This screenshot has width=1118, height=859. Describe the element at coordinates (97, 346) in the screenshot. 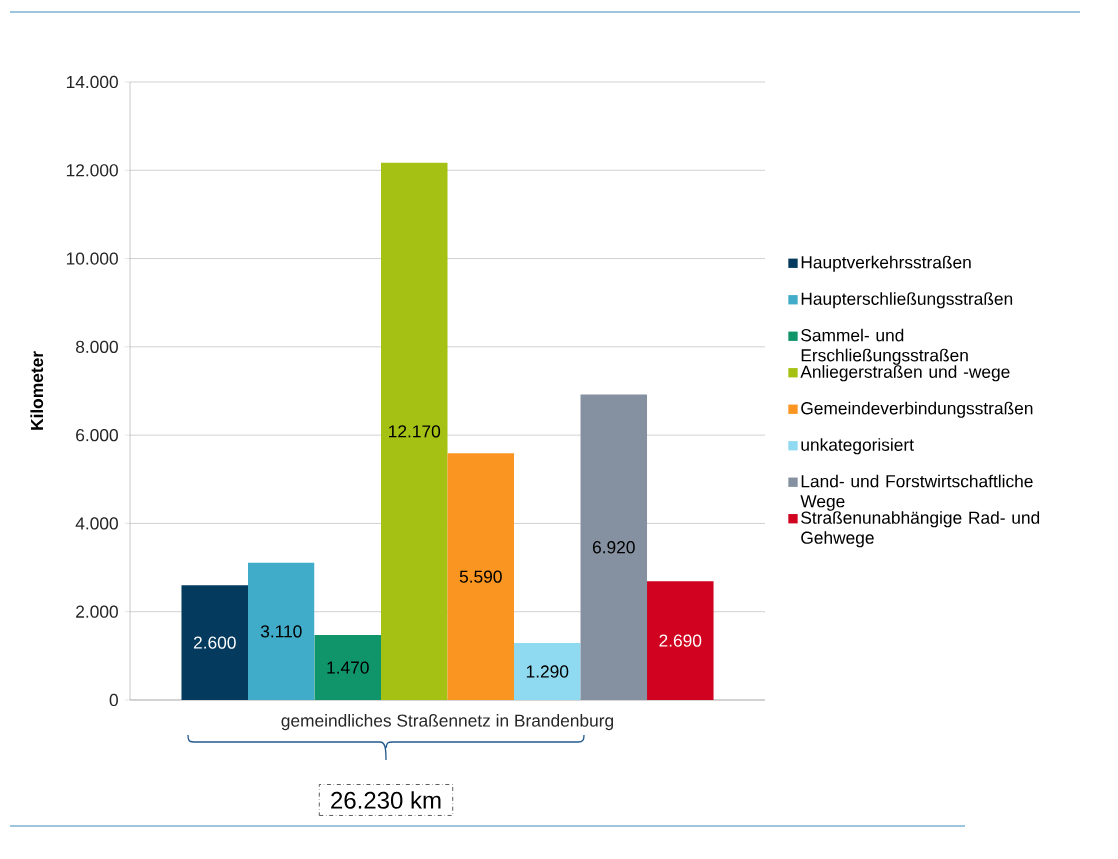

I see `y-tick-label: 8.000` at that location.